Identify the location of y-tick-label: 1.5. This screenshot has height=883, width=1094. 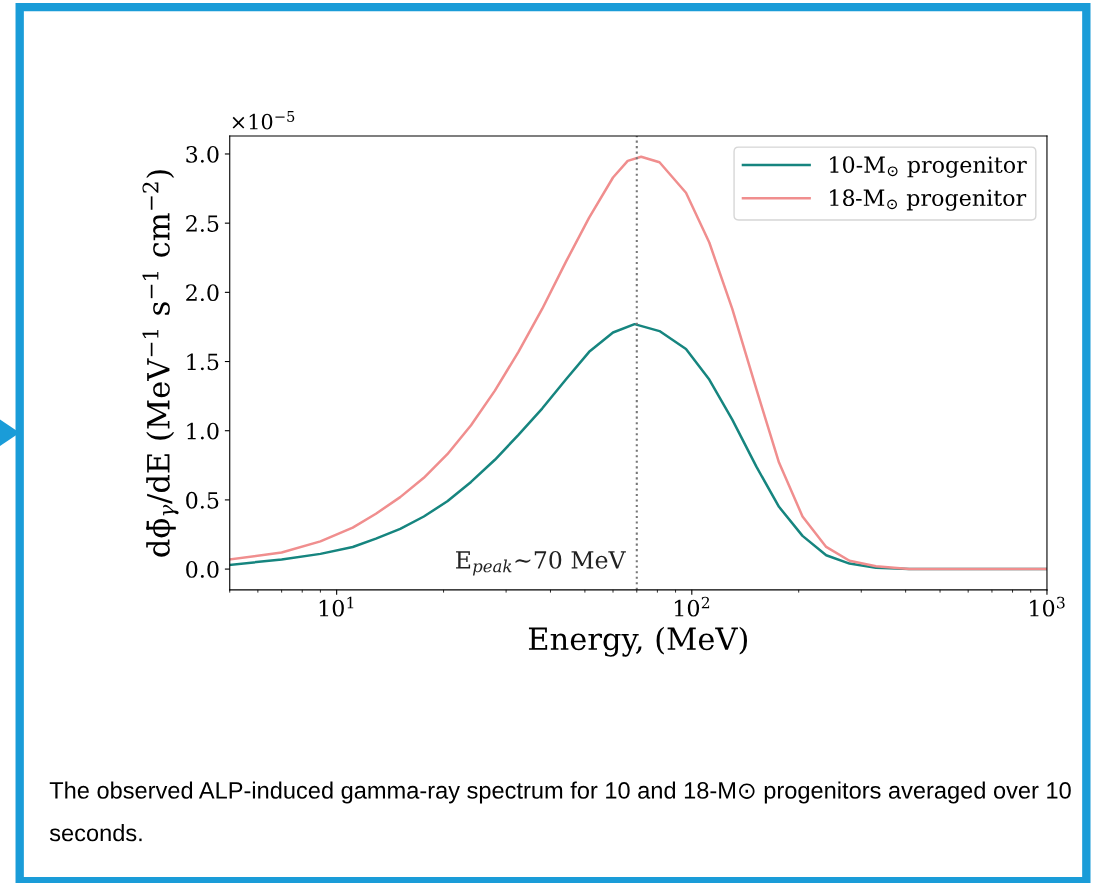
(203, 362).